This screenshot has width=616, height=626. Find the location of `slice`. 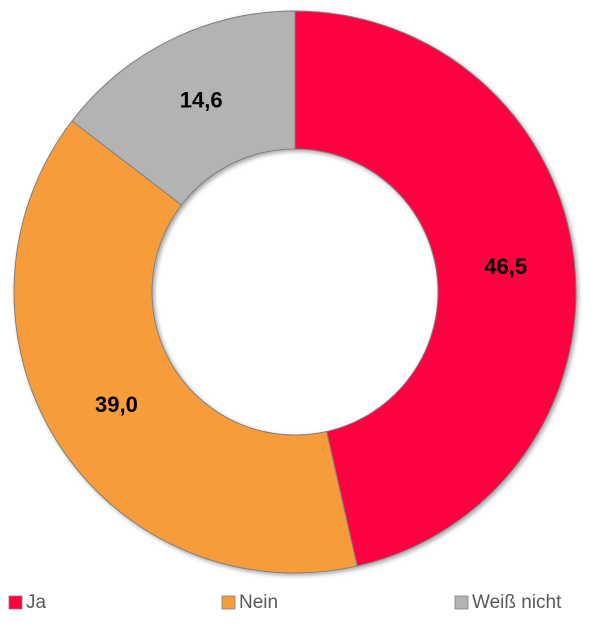

slice is located at coordinates (183, 108).